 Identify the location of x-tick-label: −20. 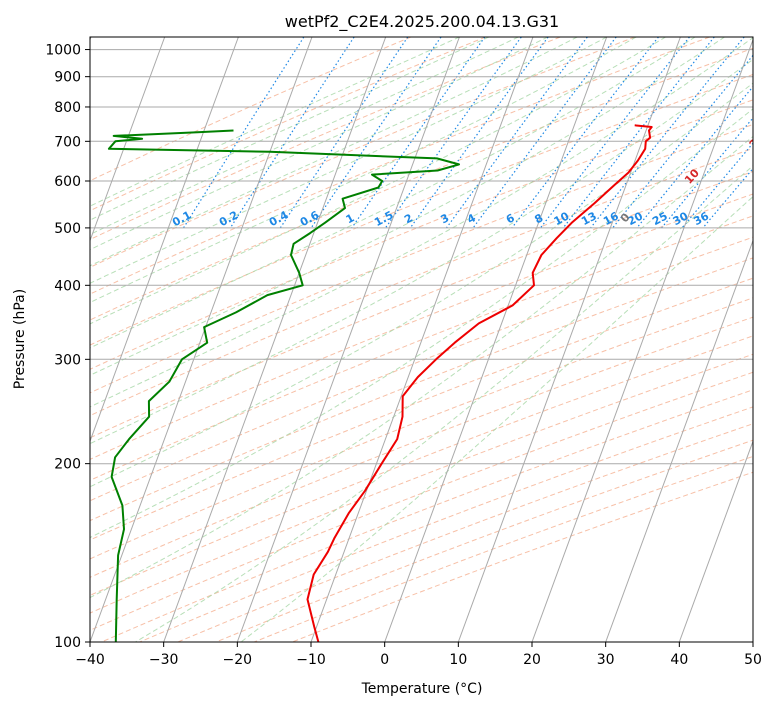
(238, 660).